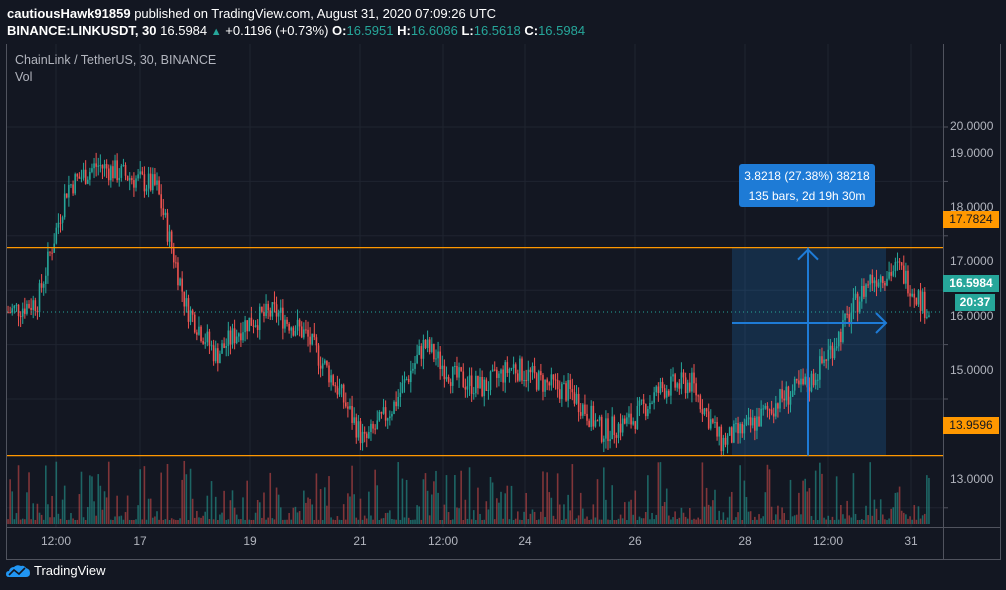 The image size is (1006, 590). Describe the element at coordinates (277, 30) in the screenshot. I see `price-change: +0.1196 (+0.73%)` at that location.